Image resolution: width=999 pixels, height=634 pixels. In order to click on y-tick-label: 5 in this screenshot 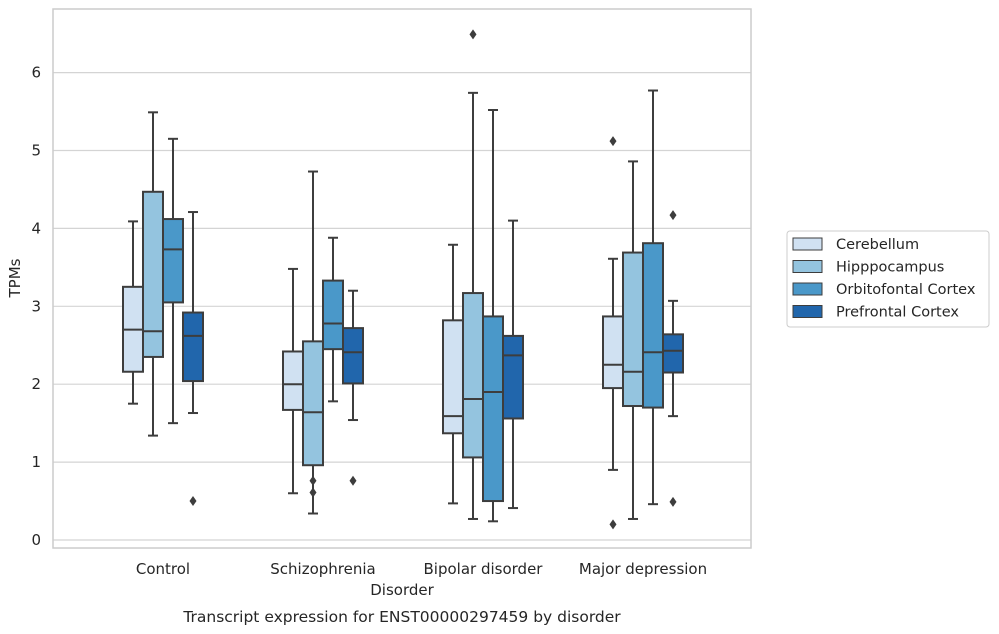, I will do `click(36, 151)`.